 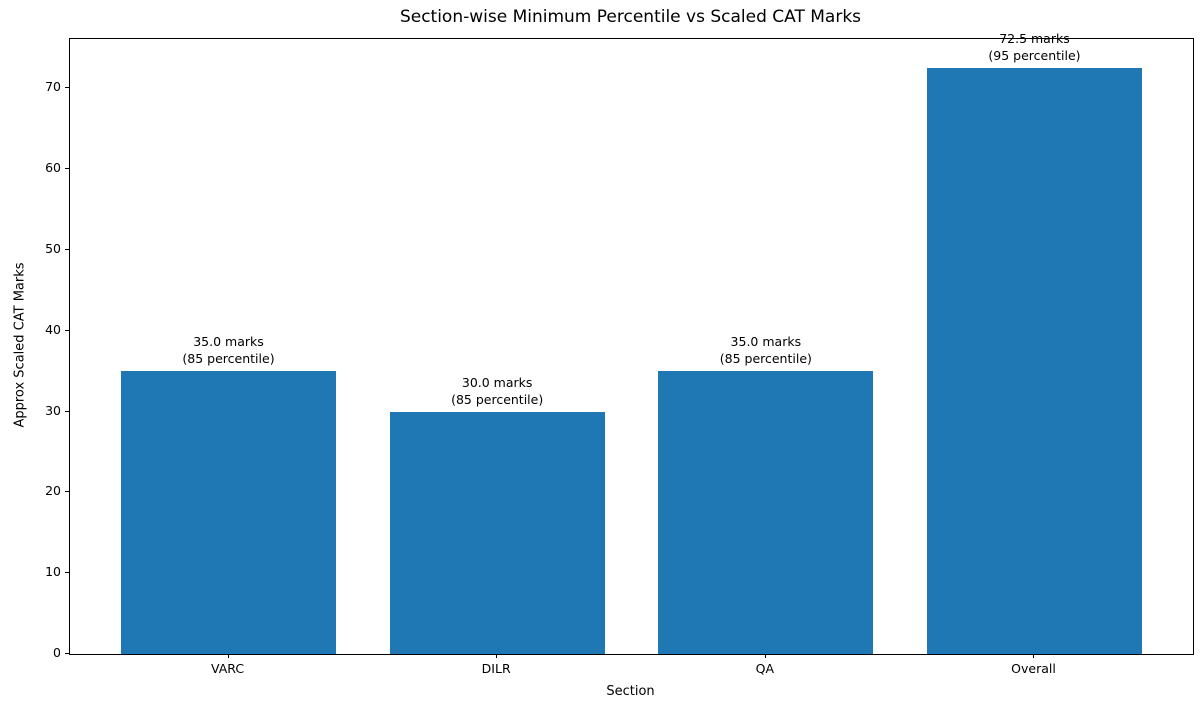 I want to click on x-tick-label-qa: QA, so click(x=765, y=668).